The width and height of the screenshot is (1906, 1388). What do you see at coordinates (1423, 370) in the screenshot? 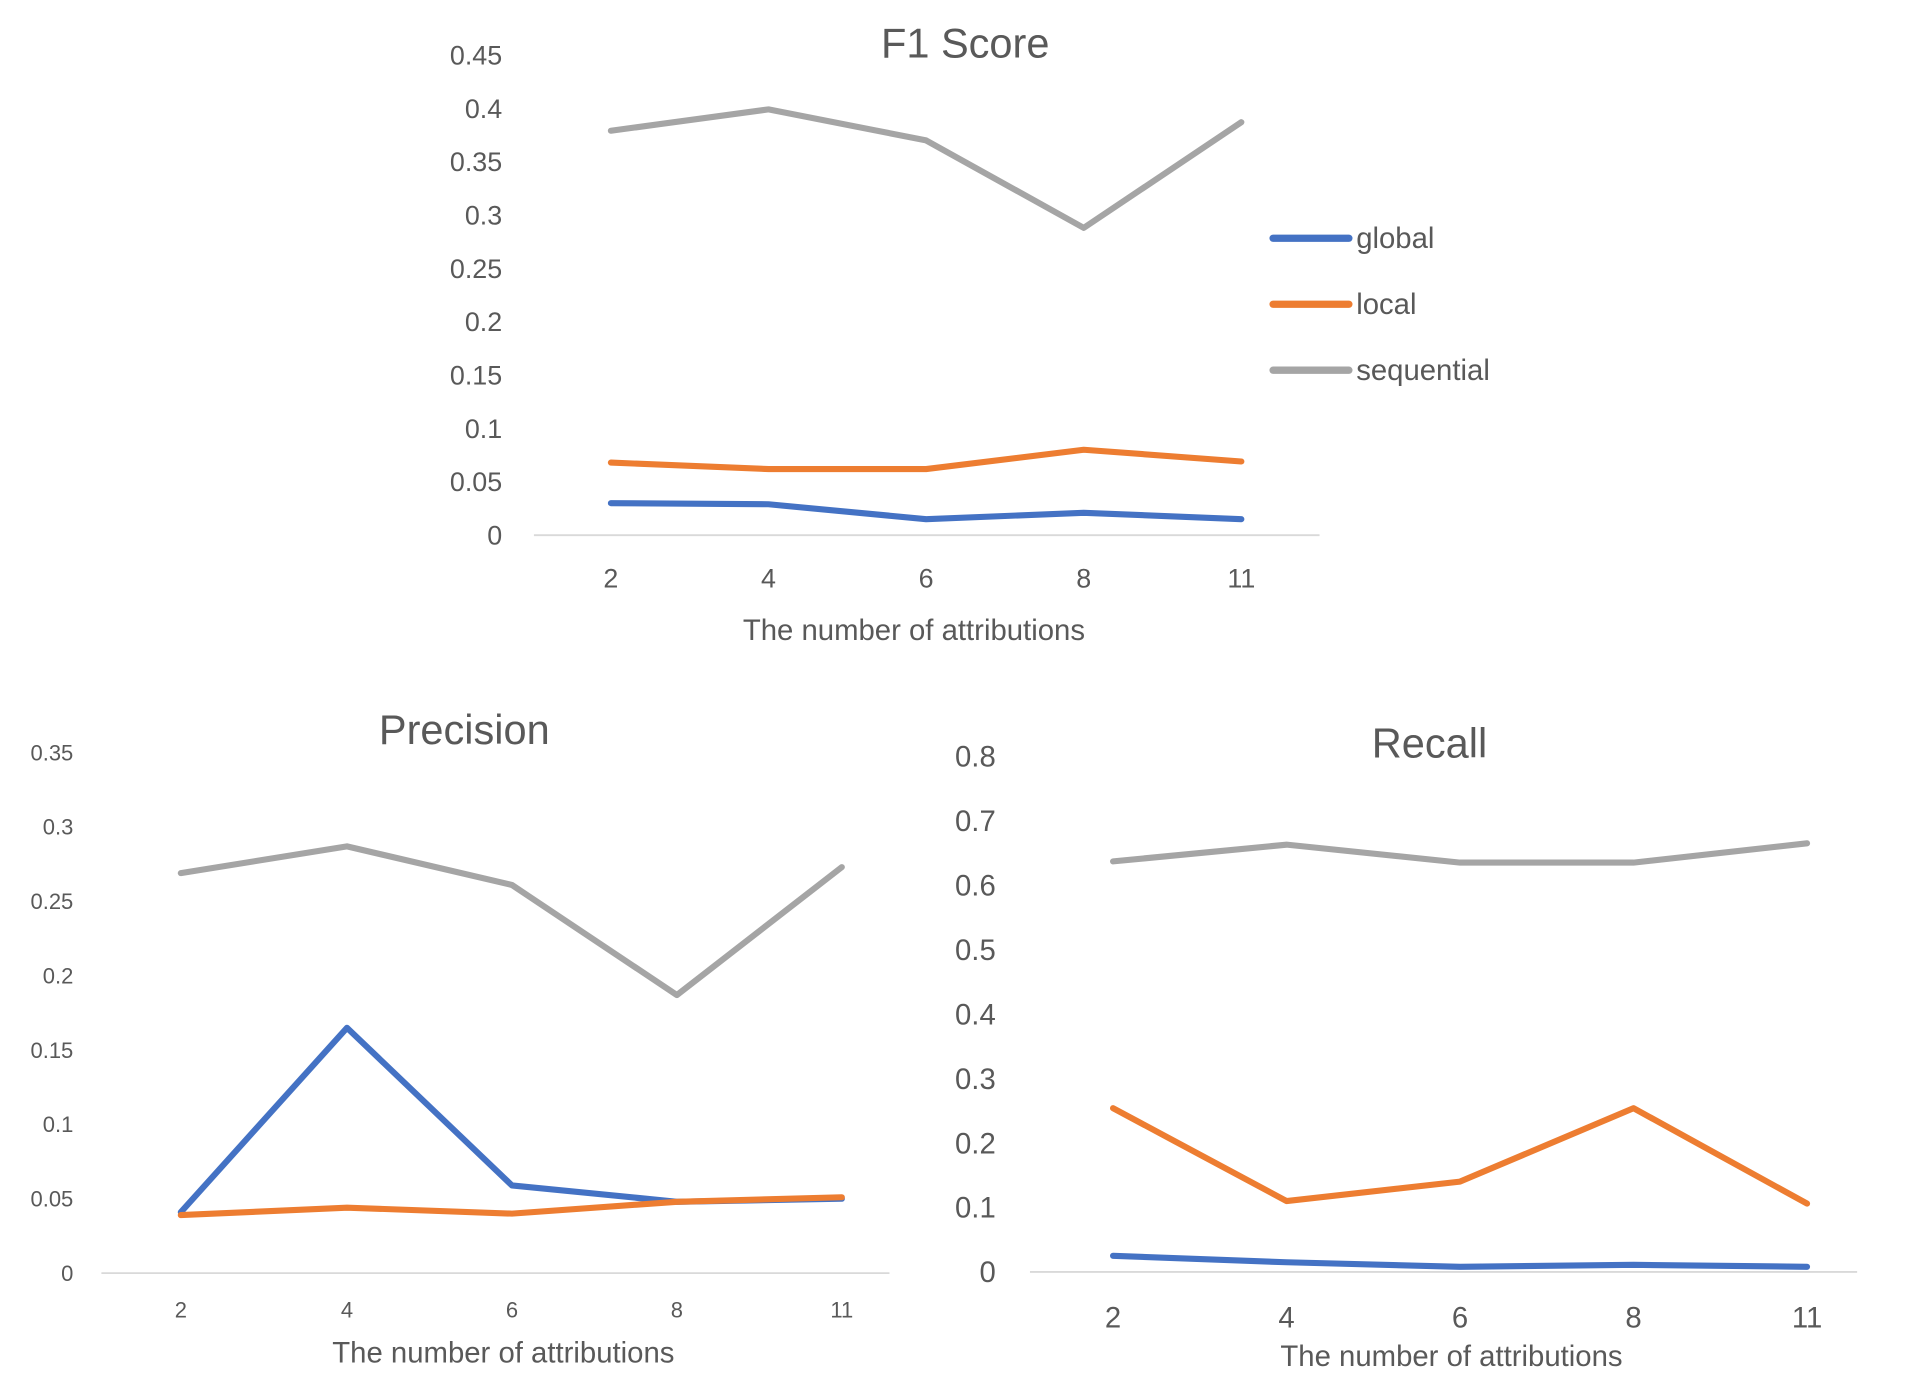
I see `legend-label-sequential: sequential` at bounding box center [1423, 370].